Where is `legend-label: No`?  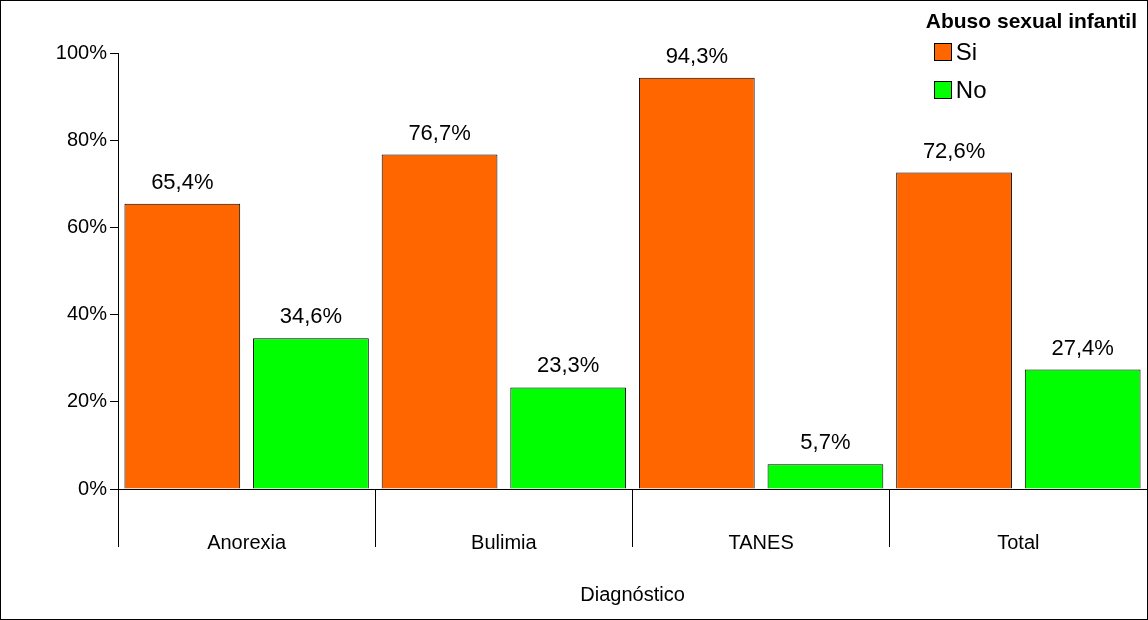
legend-label: No is located at coordinates (971, 90).